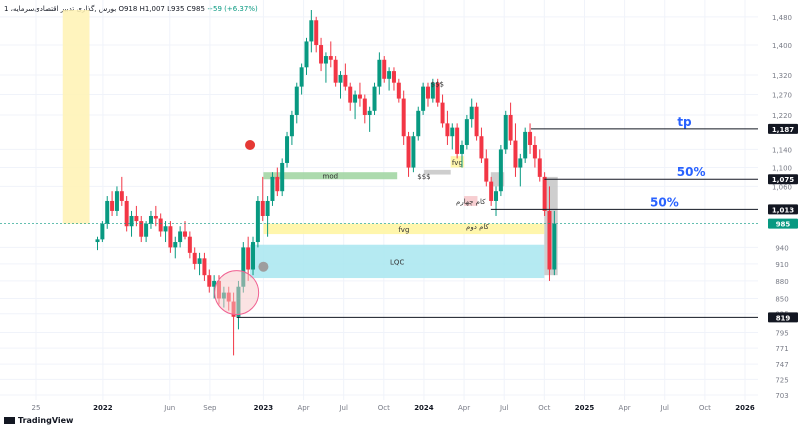 The image size is (800, 431). Describe the element at coordinates (782, 96) in the screenshot. I see `y-axis-tick-label: 1,270` at that location.